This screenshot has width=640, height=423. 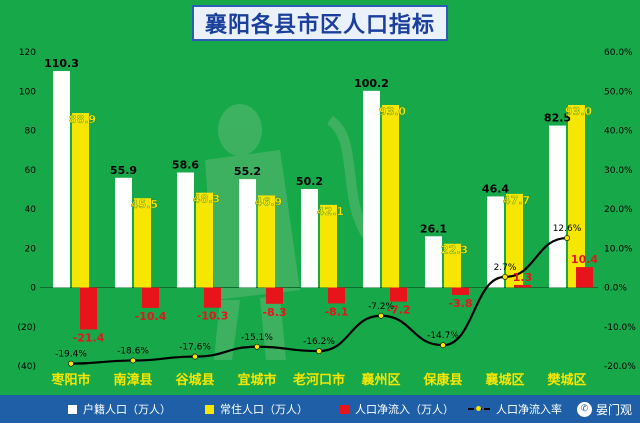 I want to click on data-label-huji: 58.6, so click(x=185, y=164).